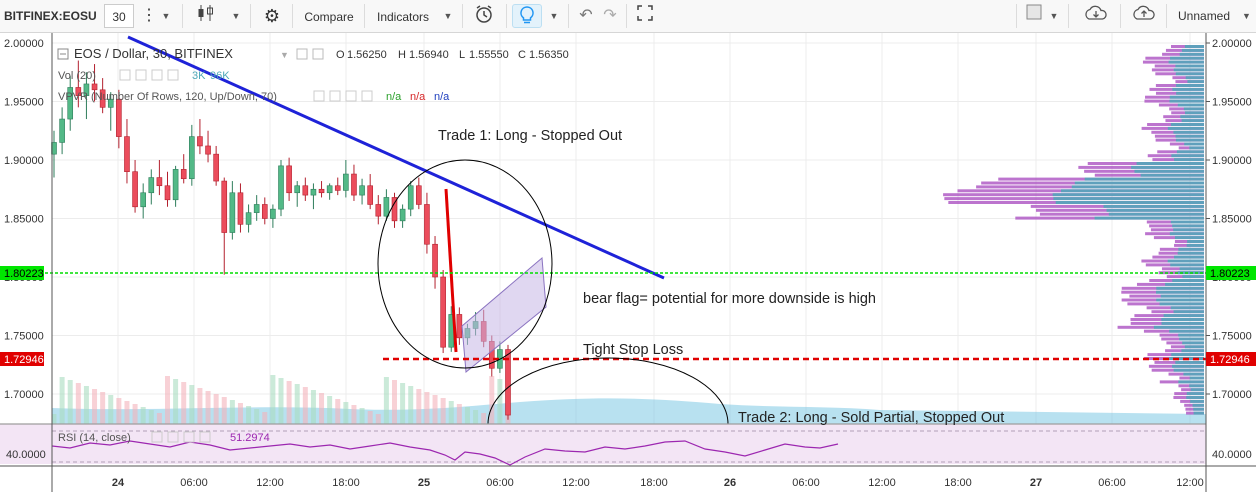  I want to click on volume-value: 3K, so click(199, 76).